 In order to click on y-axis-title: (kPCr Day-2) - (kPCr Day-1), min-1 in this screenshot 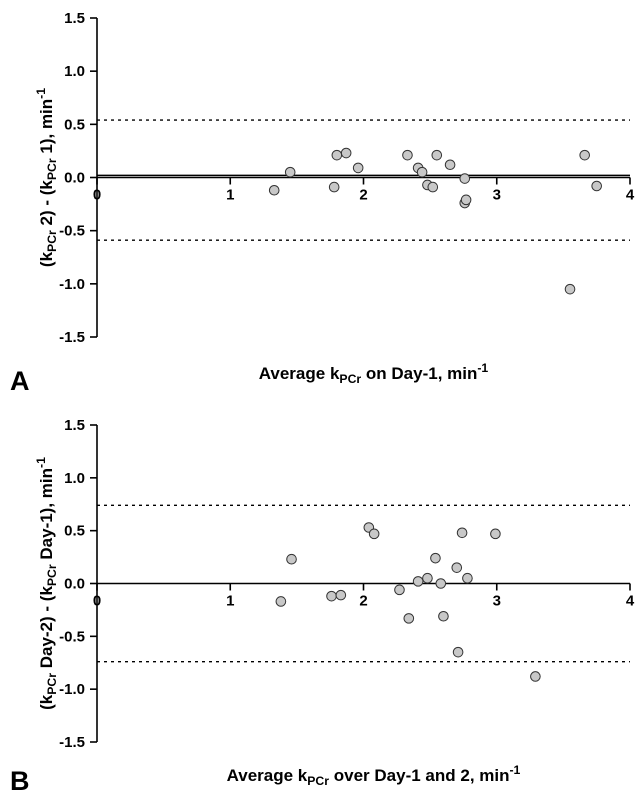, I will do `click(46, 583)`.